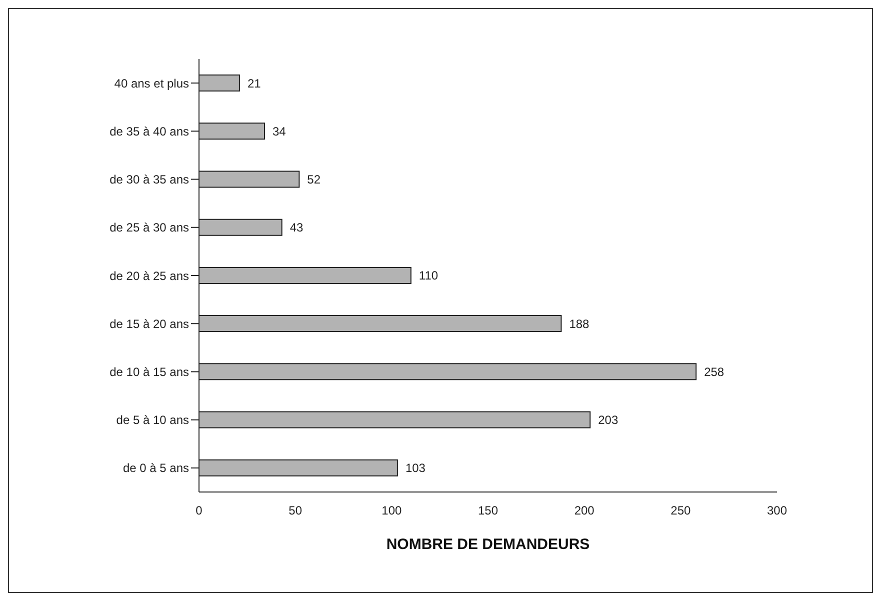  What do you see at coordinates (488, 511) in the screenshot?
I see `x-tick-label: 150` at bounding box center [488, 511].